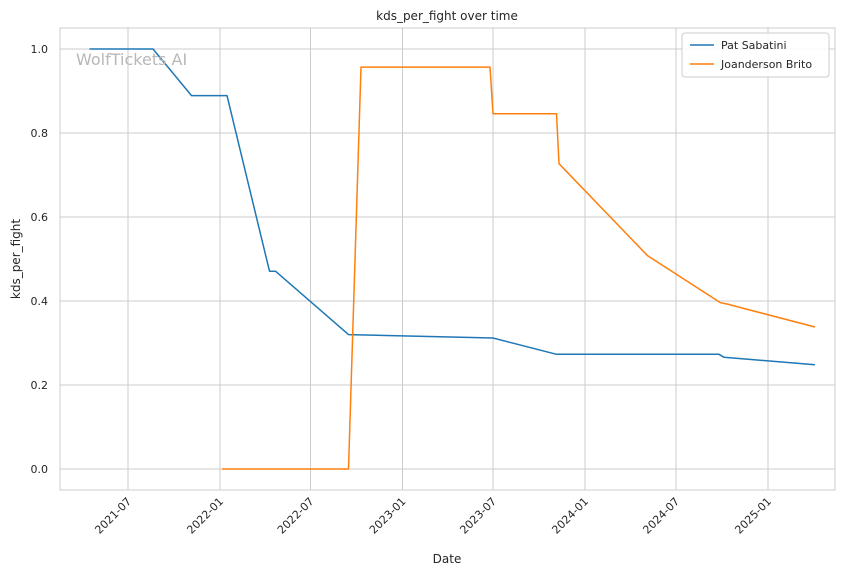 The image size is (844, 575). What do you see at coordinates (296, 516) in the screenshot?
I see `x-tick-label: 2022-07` at bounding box center [296, 516].